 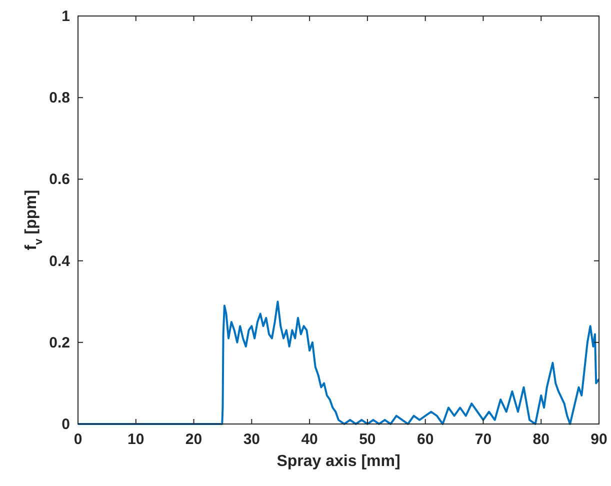 I want to click on y-tick-label: 0.6, so click(x=59, y=179).